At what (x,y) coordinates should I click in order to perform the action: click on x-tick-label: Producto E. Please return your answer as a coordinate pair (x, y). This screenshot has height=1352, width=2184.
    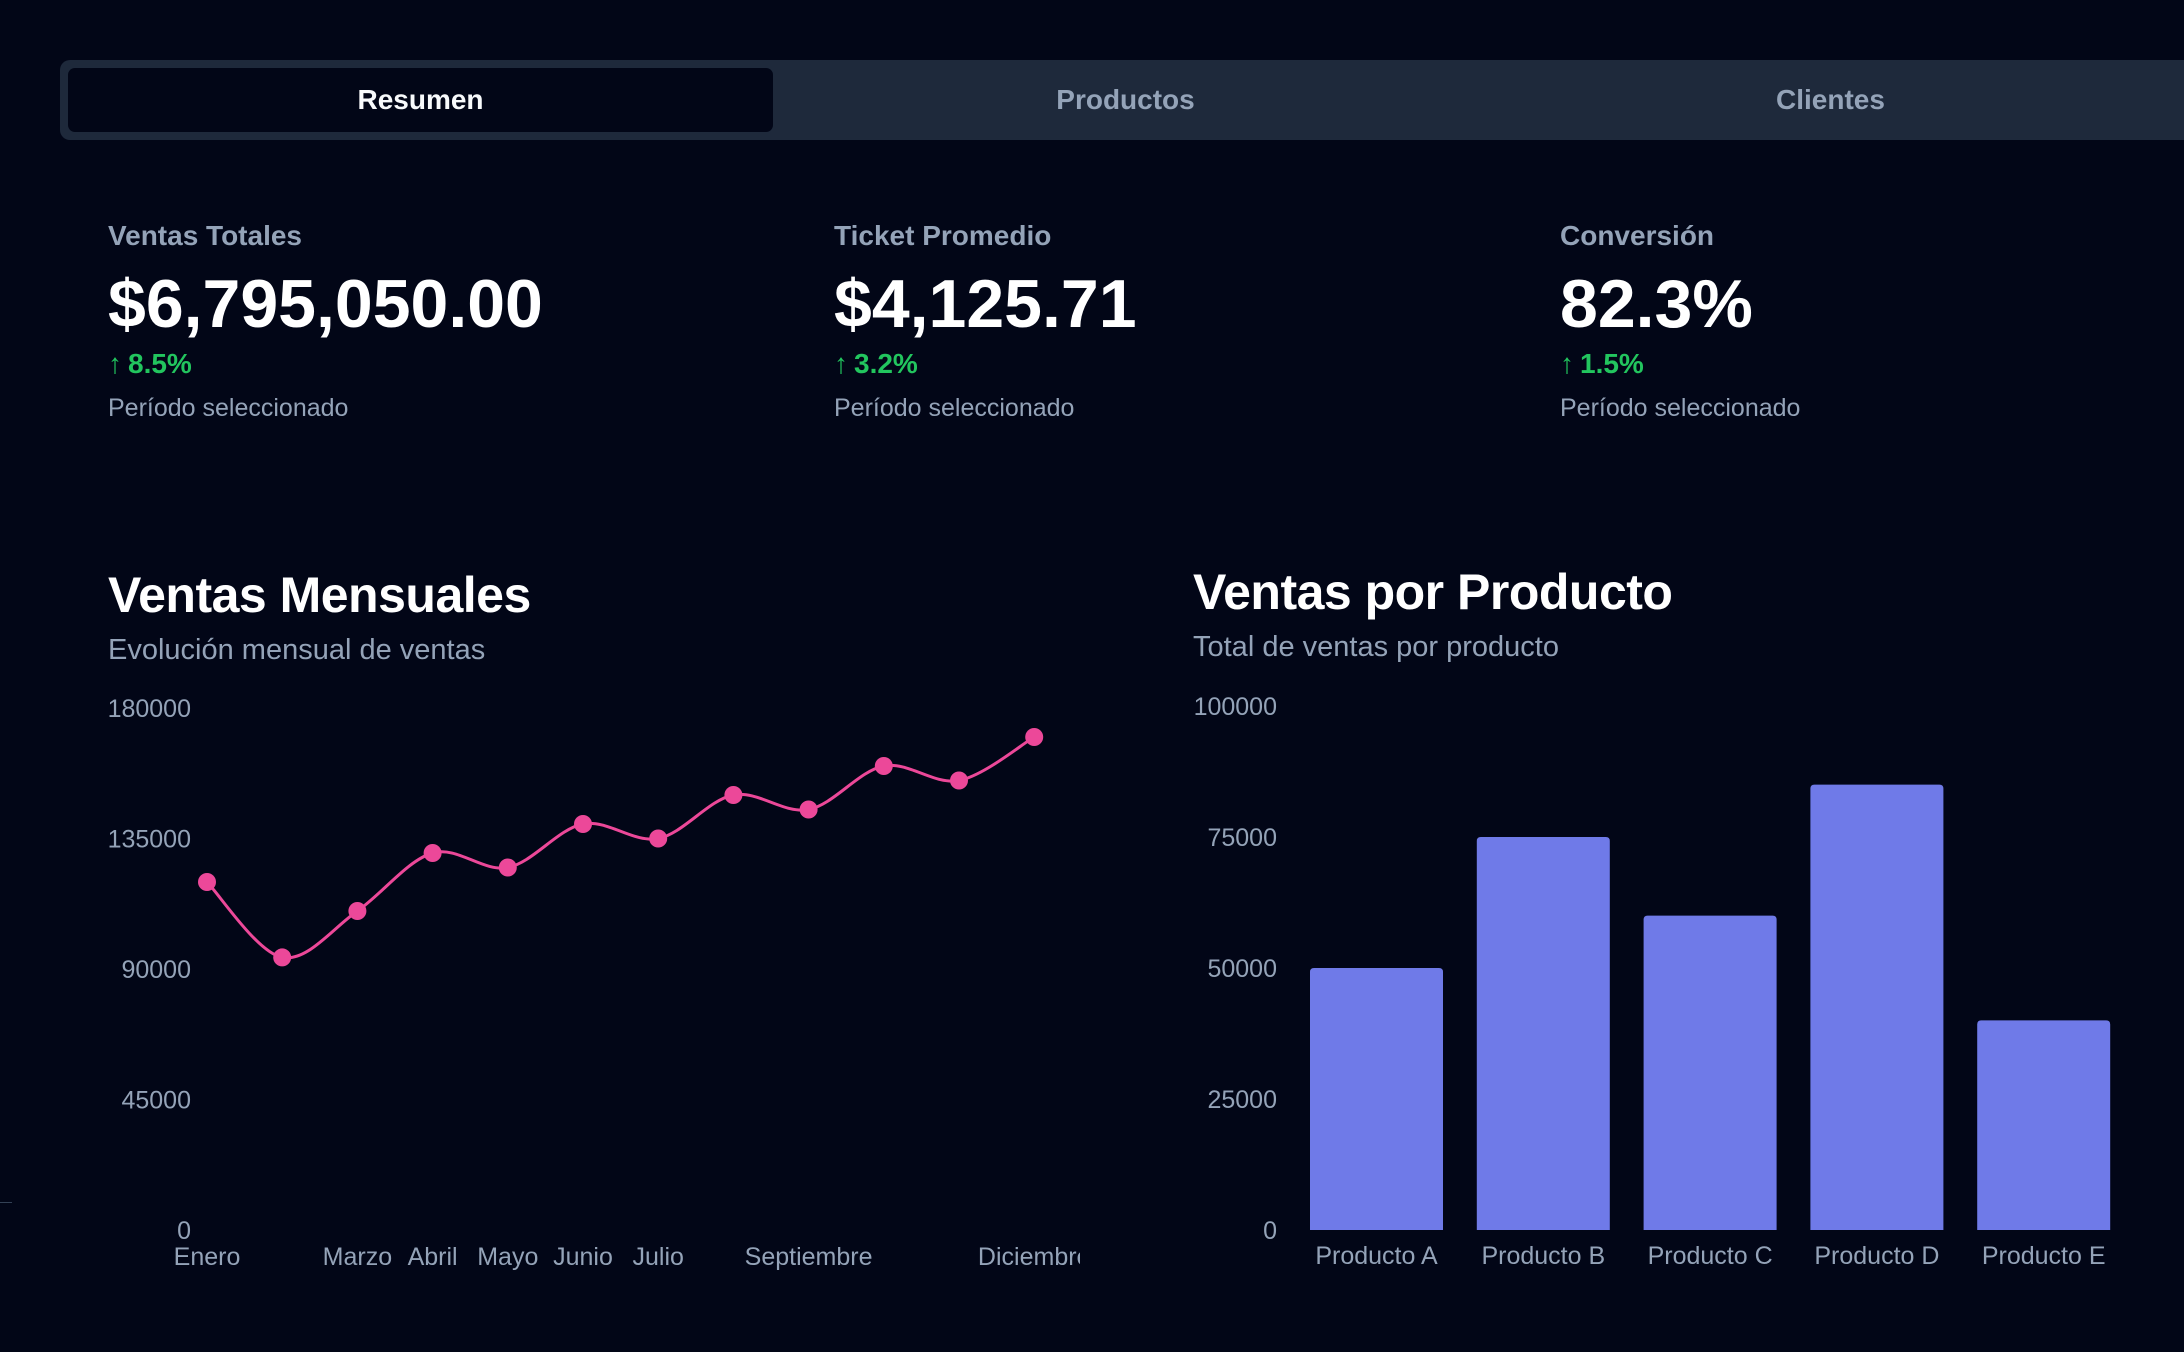
    Looking at the image, I should click on (2044, 1256).